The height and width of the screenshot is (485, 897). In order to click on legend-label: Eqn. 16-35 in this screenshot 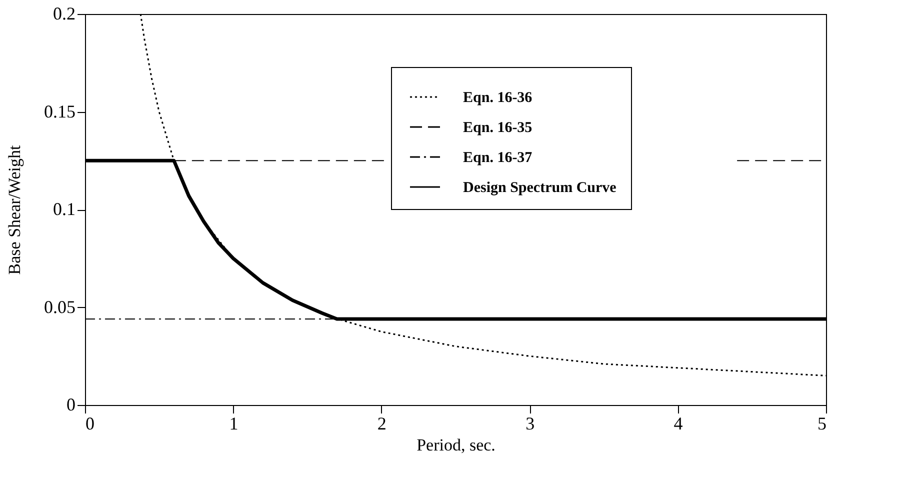, I will do `click(497, 128)`.